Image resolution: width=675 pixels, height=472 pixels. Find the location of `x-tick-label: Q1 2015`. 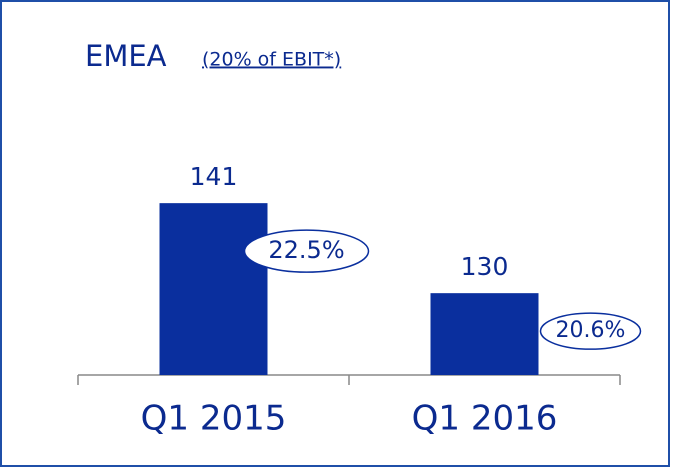

x-tick-label: Q1 2015 is located at coordinates (214, 419).